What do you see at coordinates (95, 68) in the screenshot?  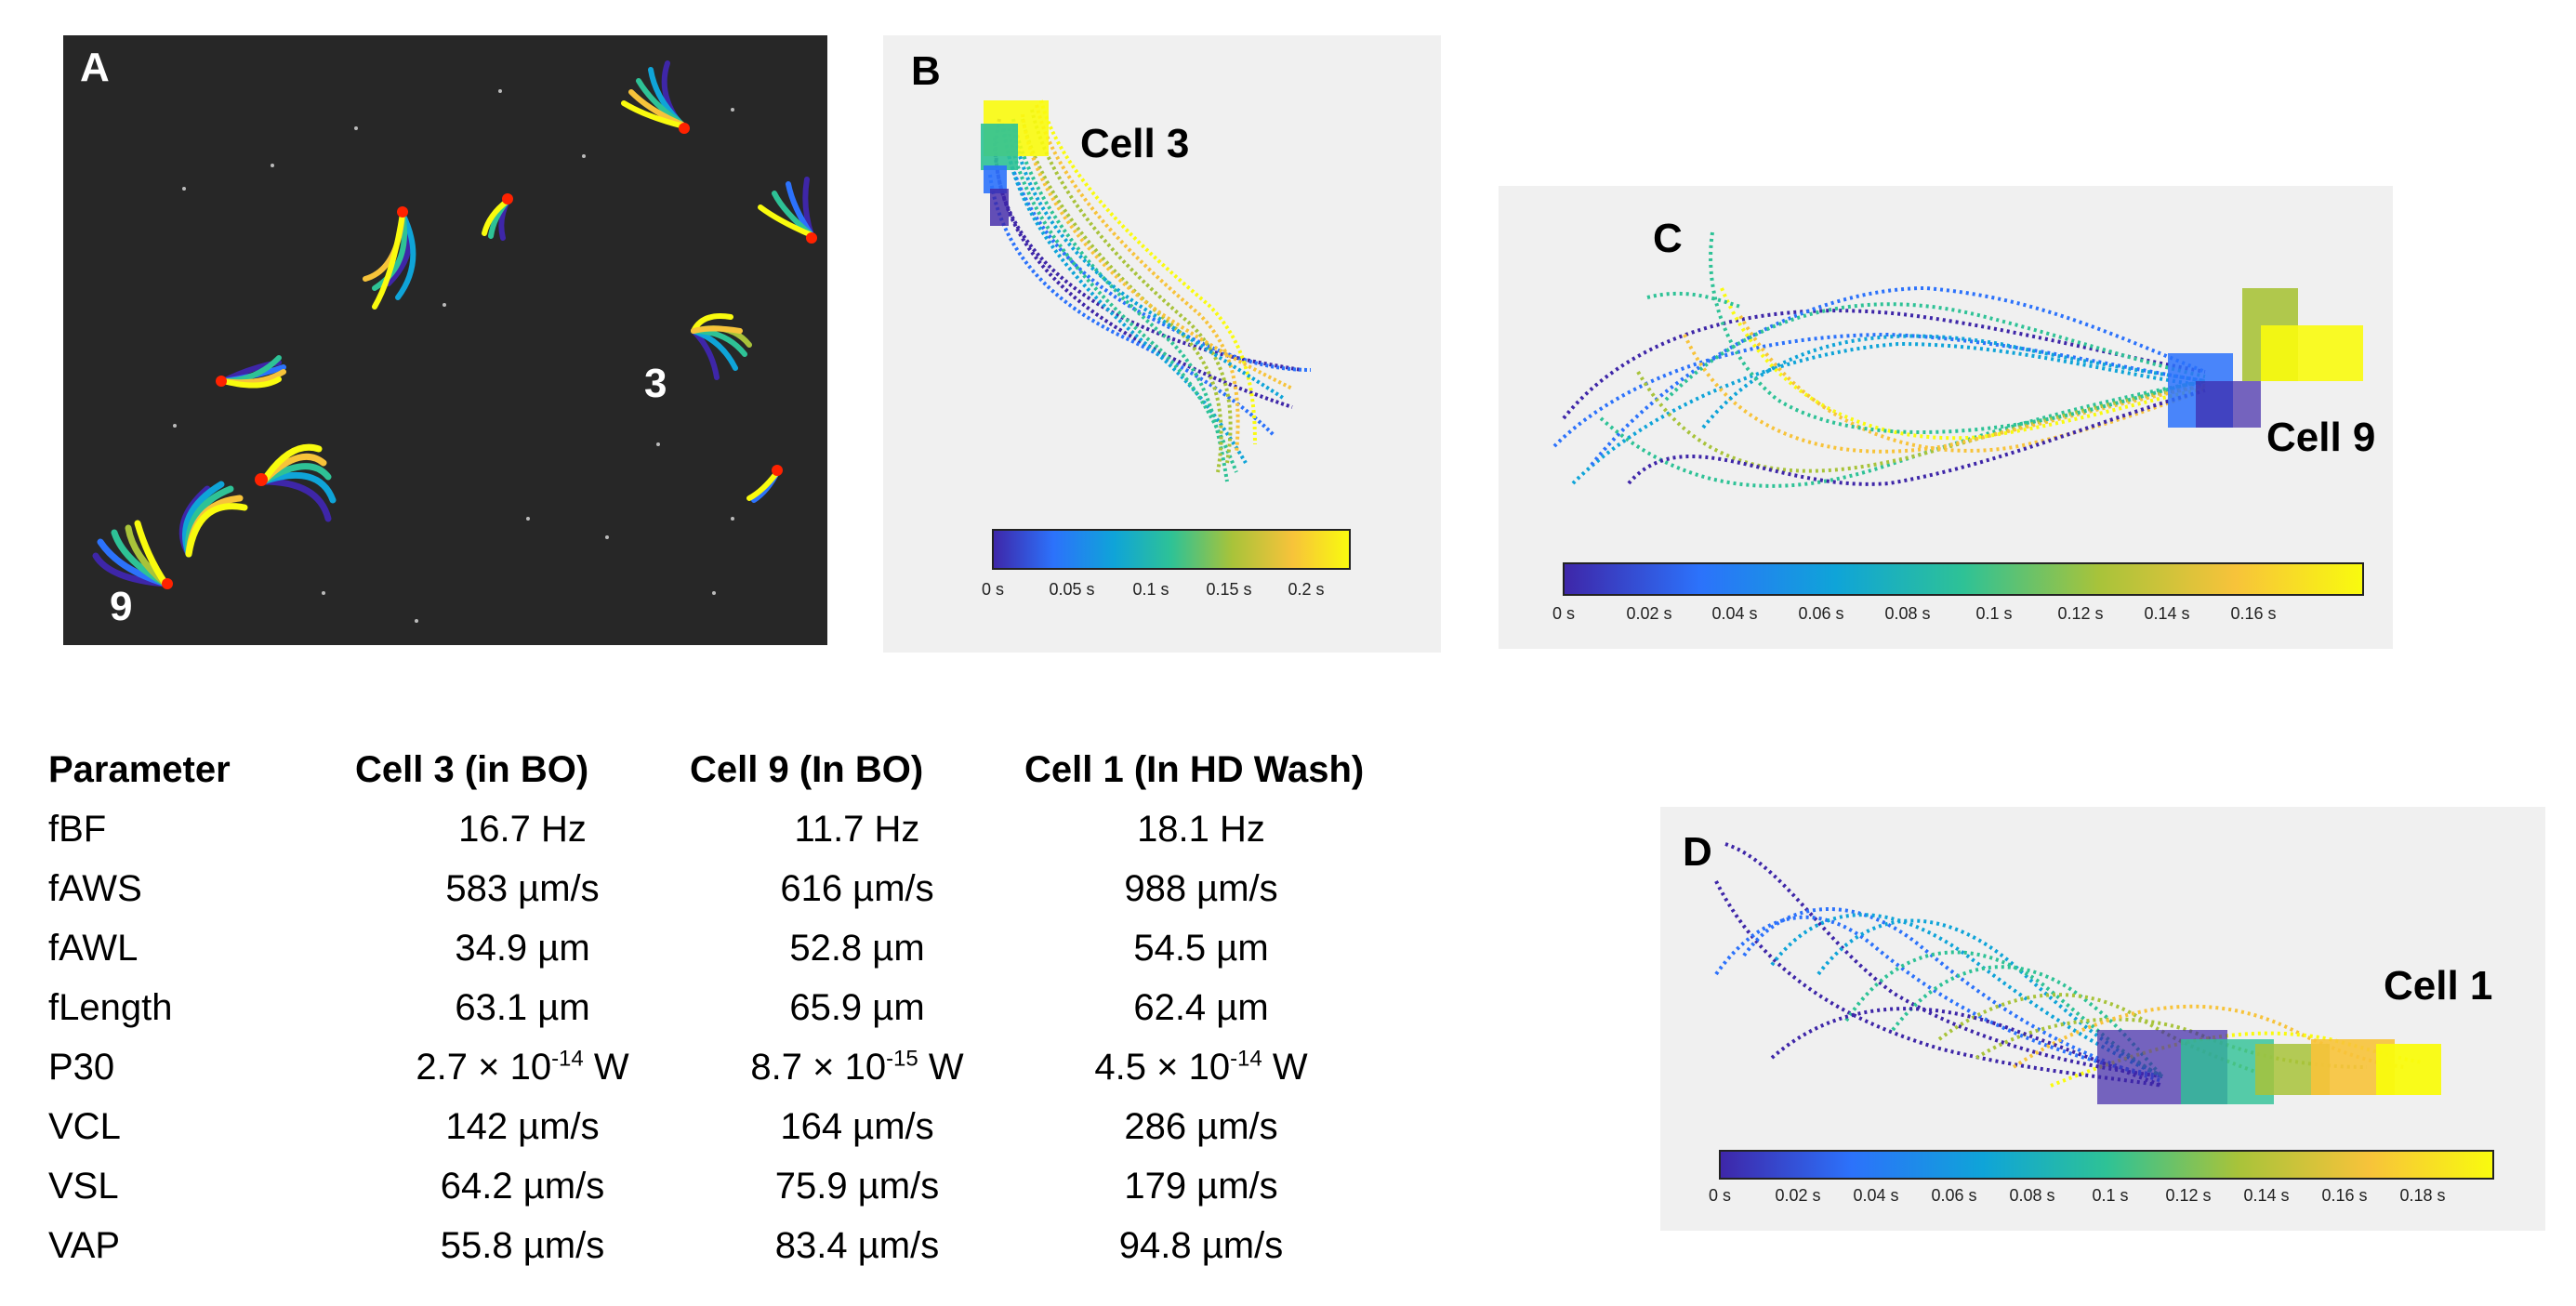 I see `panel-a-label: A` at bounding box center [95, 68].